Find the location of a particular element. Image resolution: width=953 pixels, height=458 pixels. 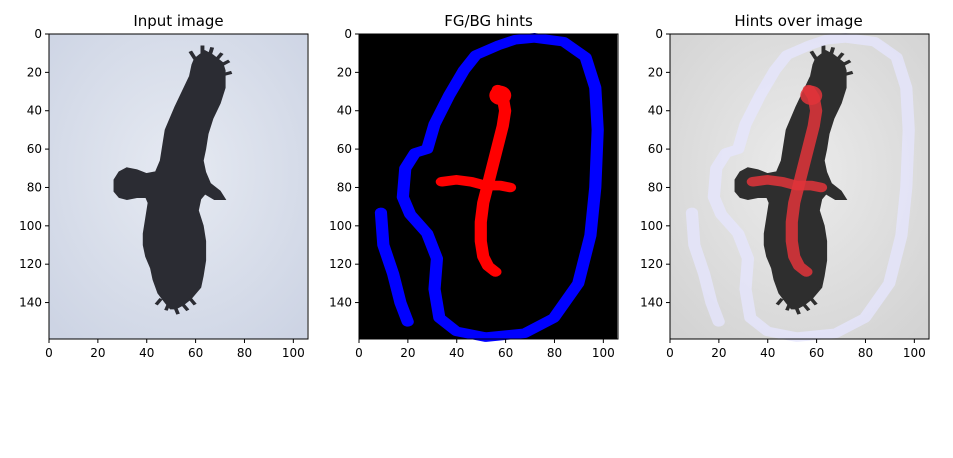

bg-hint-loop is located at coordinates (500, 187).